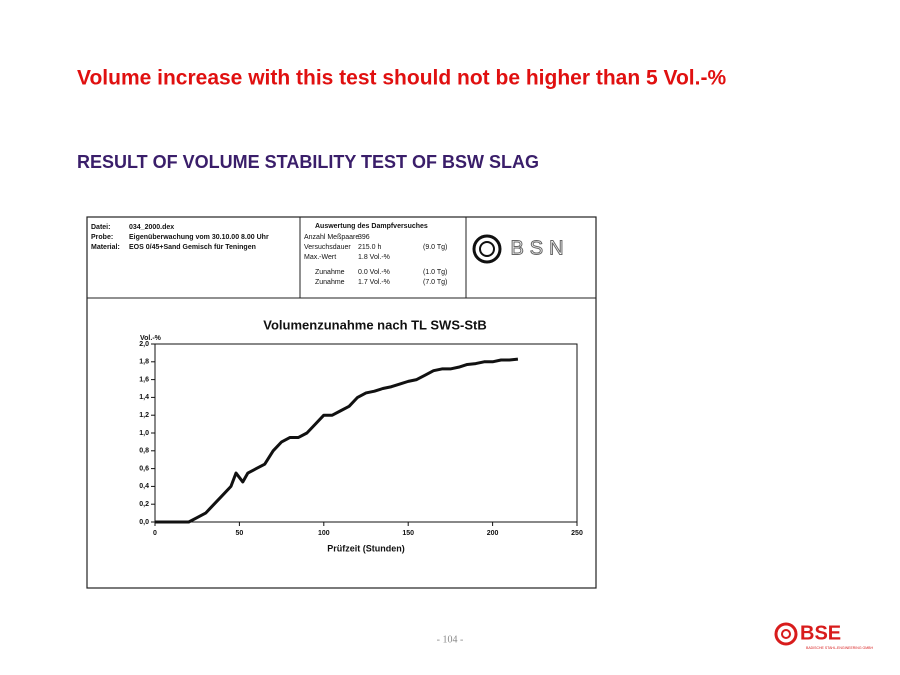 This screenshot has height=675, width=900. I want to click on y-tick-label: 2,0, so click(144, 344).